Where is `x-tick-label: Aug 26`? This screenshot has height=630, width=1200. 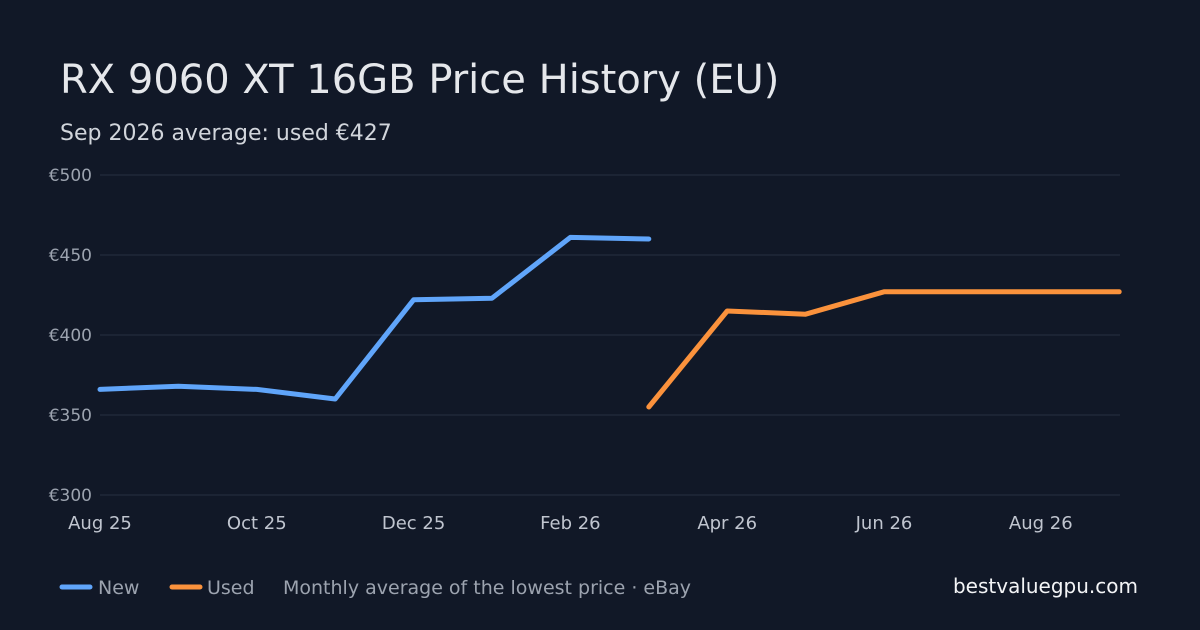 x-tick-label: Aug 26 is located at coordinates (1041, 523).